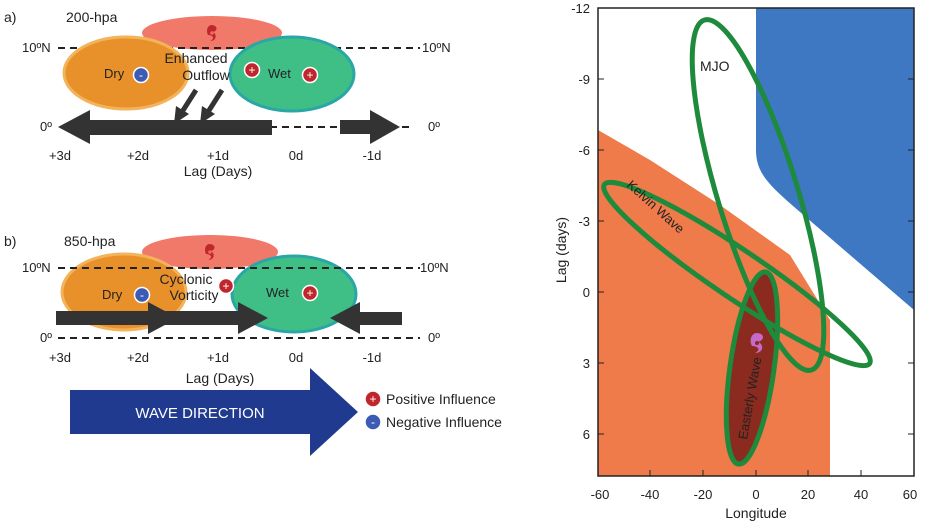 This screenshot has height=521, width=940. Describe the element at coordinates (586, 363) in the screenshot. I see `y-tick-label: 3` at that location.